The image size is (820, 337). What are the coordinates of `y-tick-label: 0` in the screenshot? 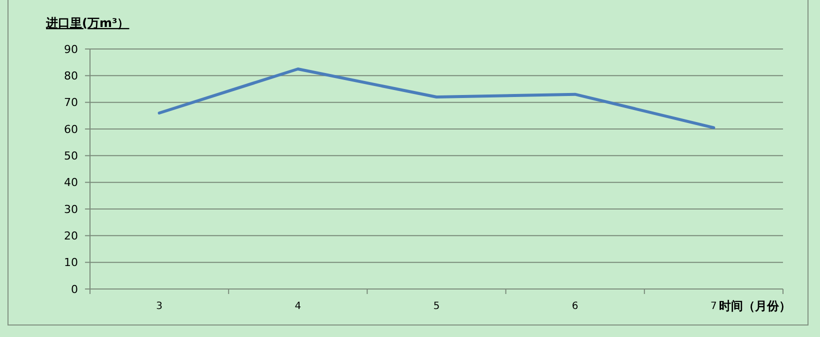 It's located at (74, 289).